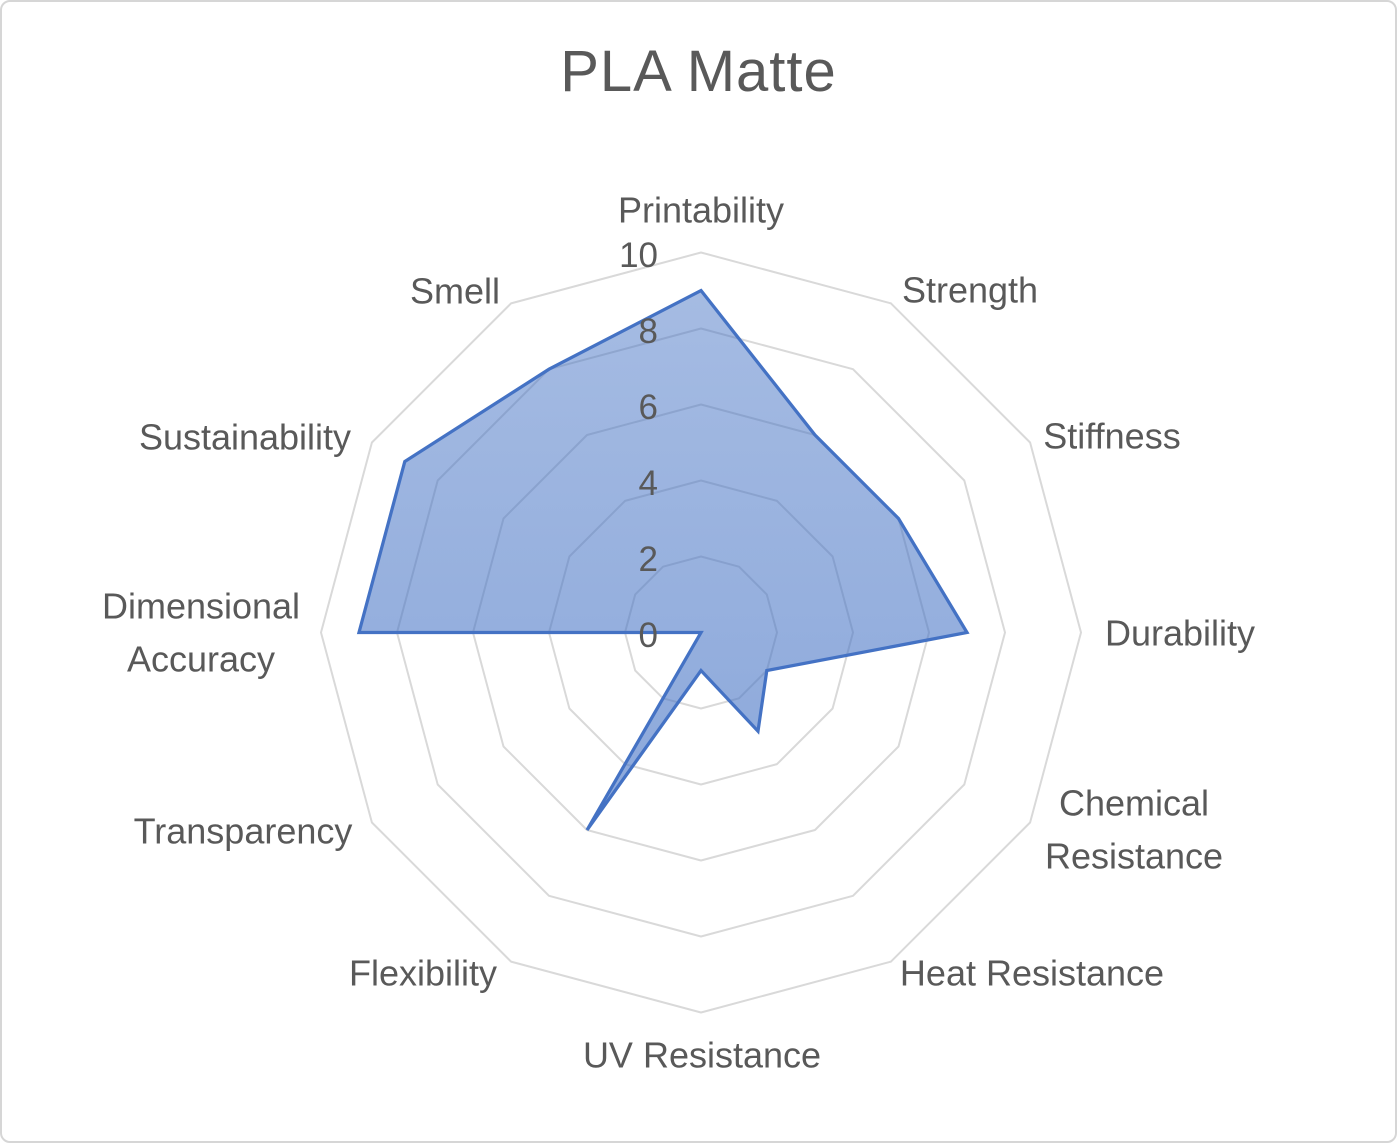  I want to click on tick-label-0: 0, so click(648, 635).